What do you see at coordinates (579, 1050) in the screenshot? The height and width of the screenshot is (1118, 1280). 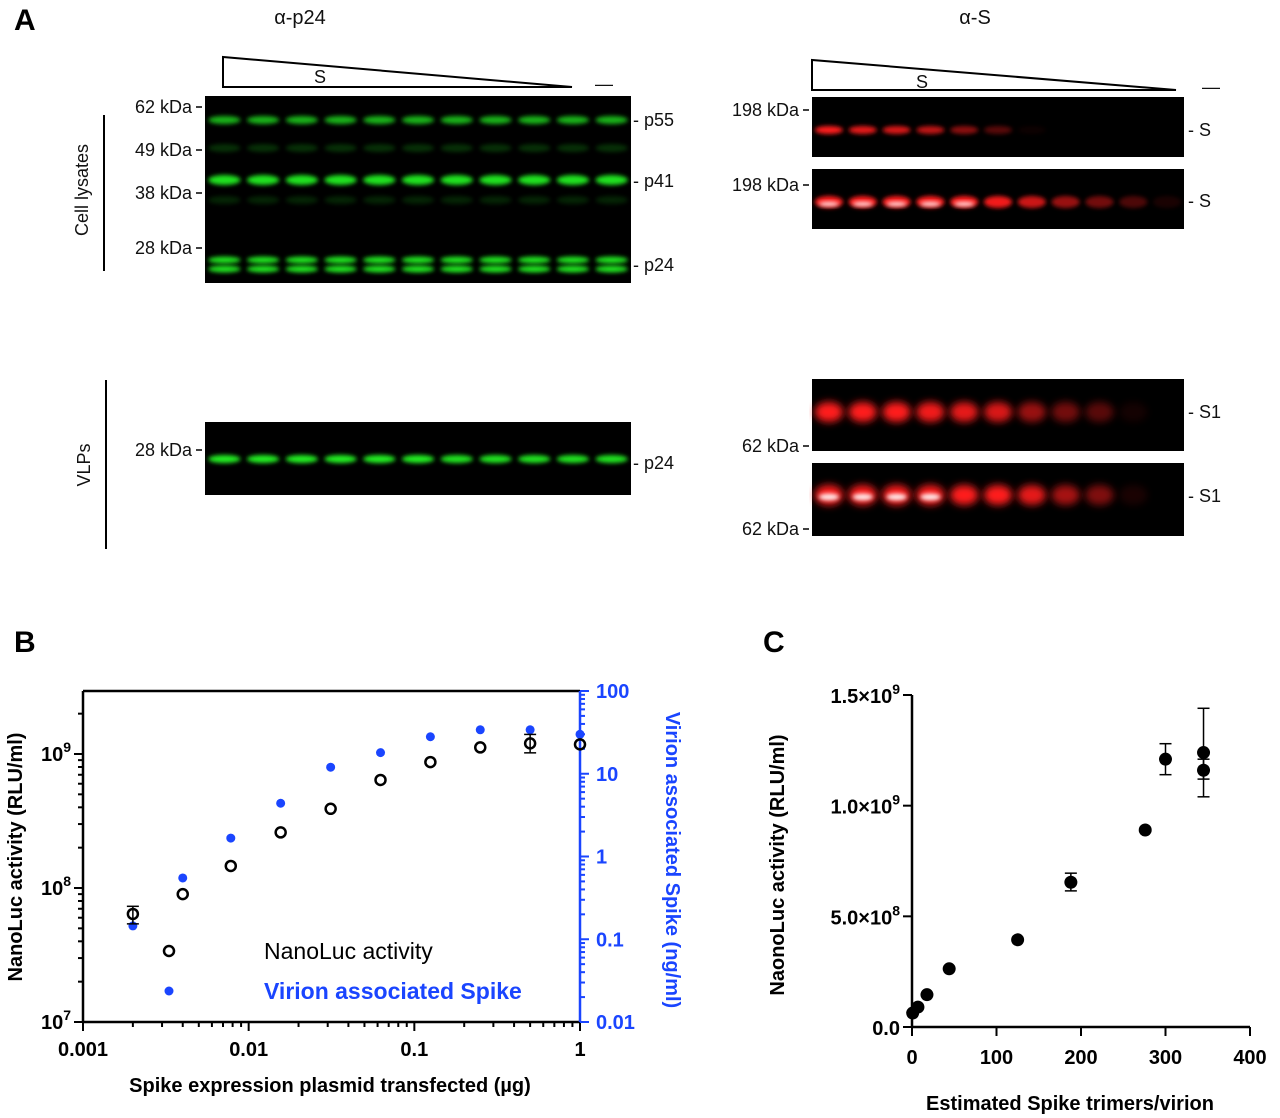 I see `x-tick-label: 1` at bounding box center [579, 1050].